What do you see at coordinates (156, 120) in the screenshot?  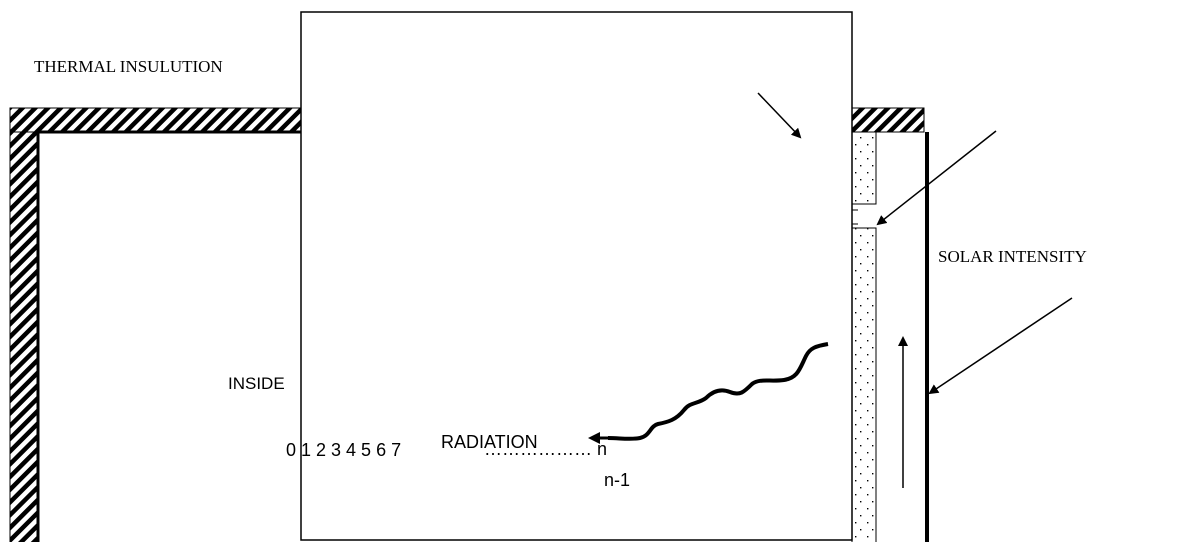 I see `roof-insulation-left` at bounding box center [156, 120].